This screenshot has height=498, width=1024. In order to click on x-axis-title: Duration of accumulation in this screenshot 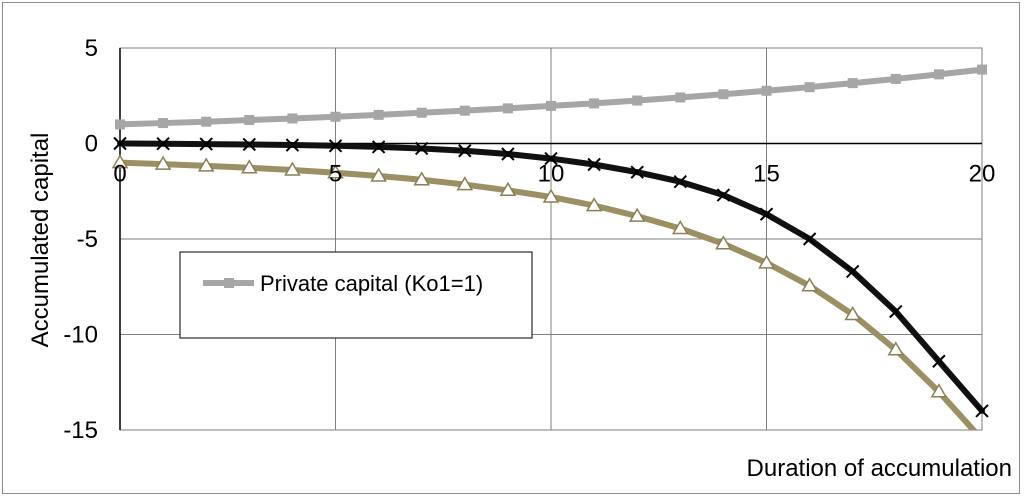, I will do `click(879, 468)`.